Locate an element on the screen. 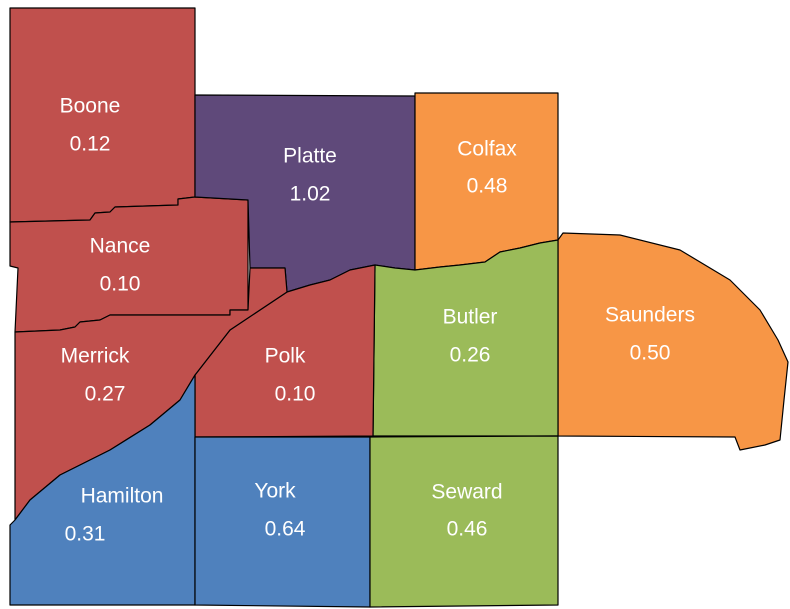 Image resolution: width=790 pixels, height=609 pixels. county-name: Polk is located at coordinates (285, 356).